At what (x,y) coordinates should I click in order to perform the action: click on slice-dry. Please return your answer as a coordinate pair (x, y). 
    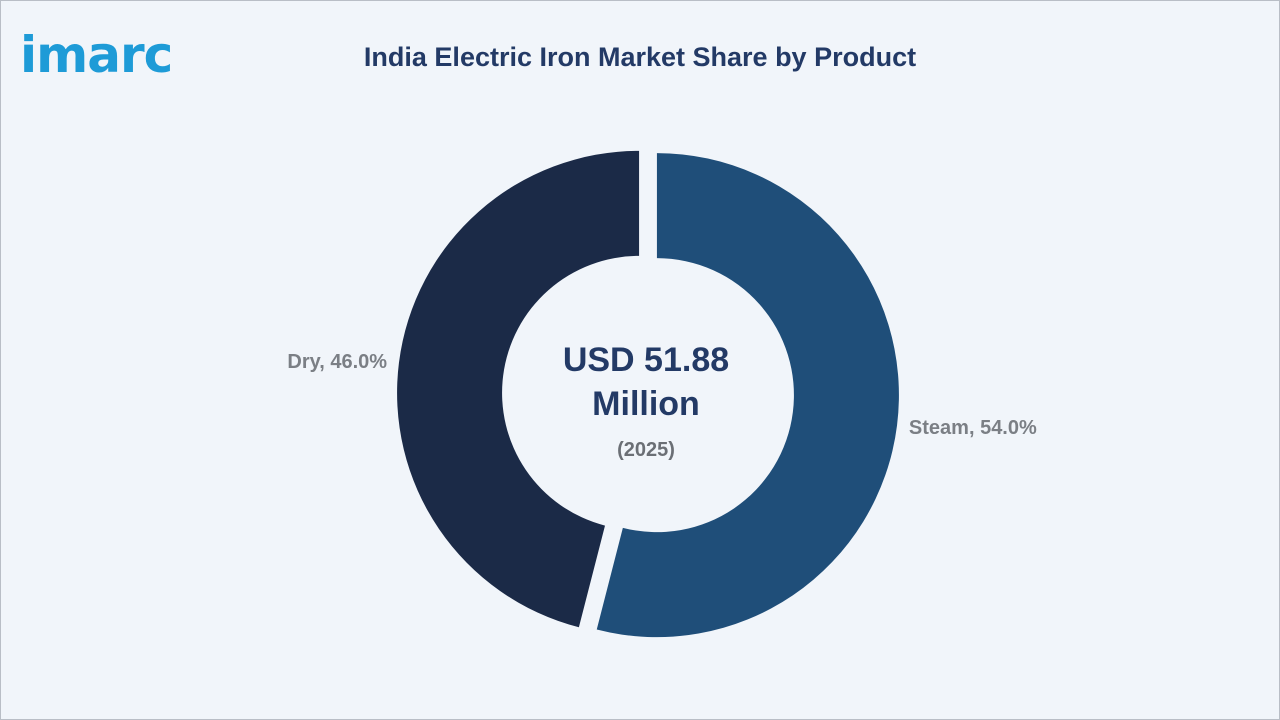
    Looking at the image, I should click on (518, 389).